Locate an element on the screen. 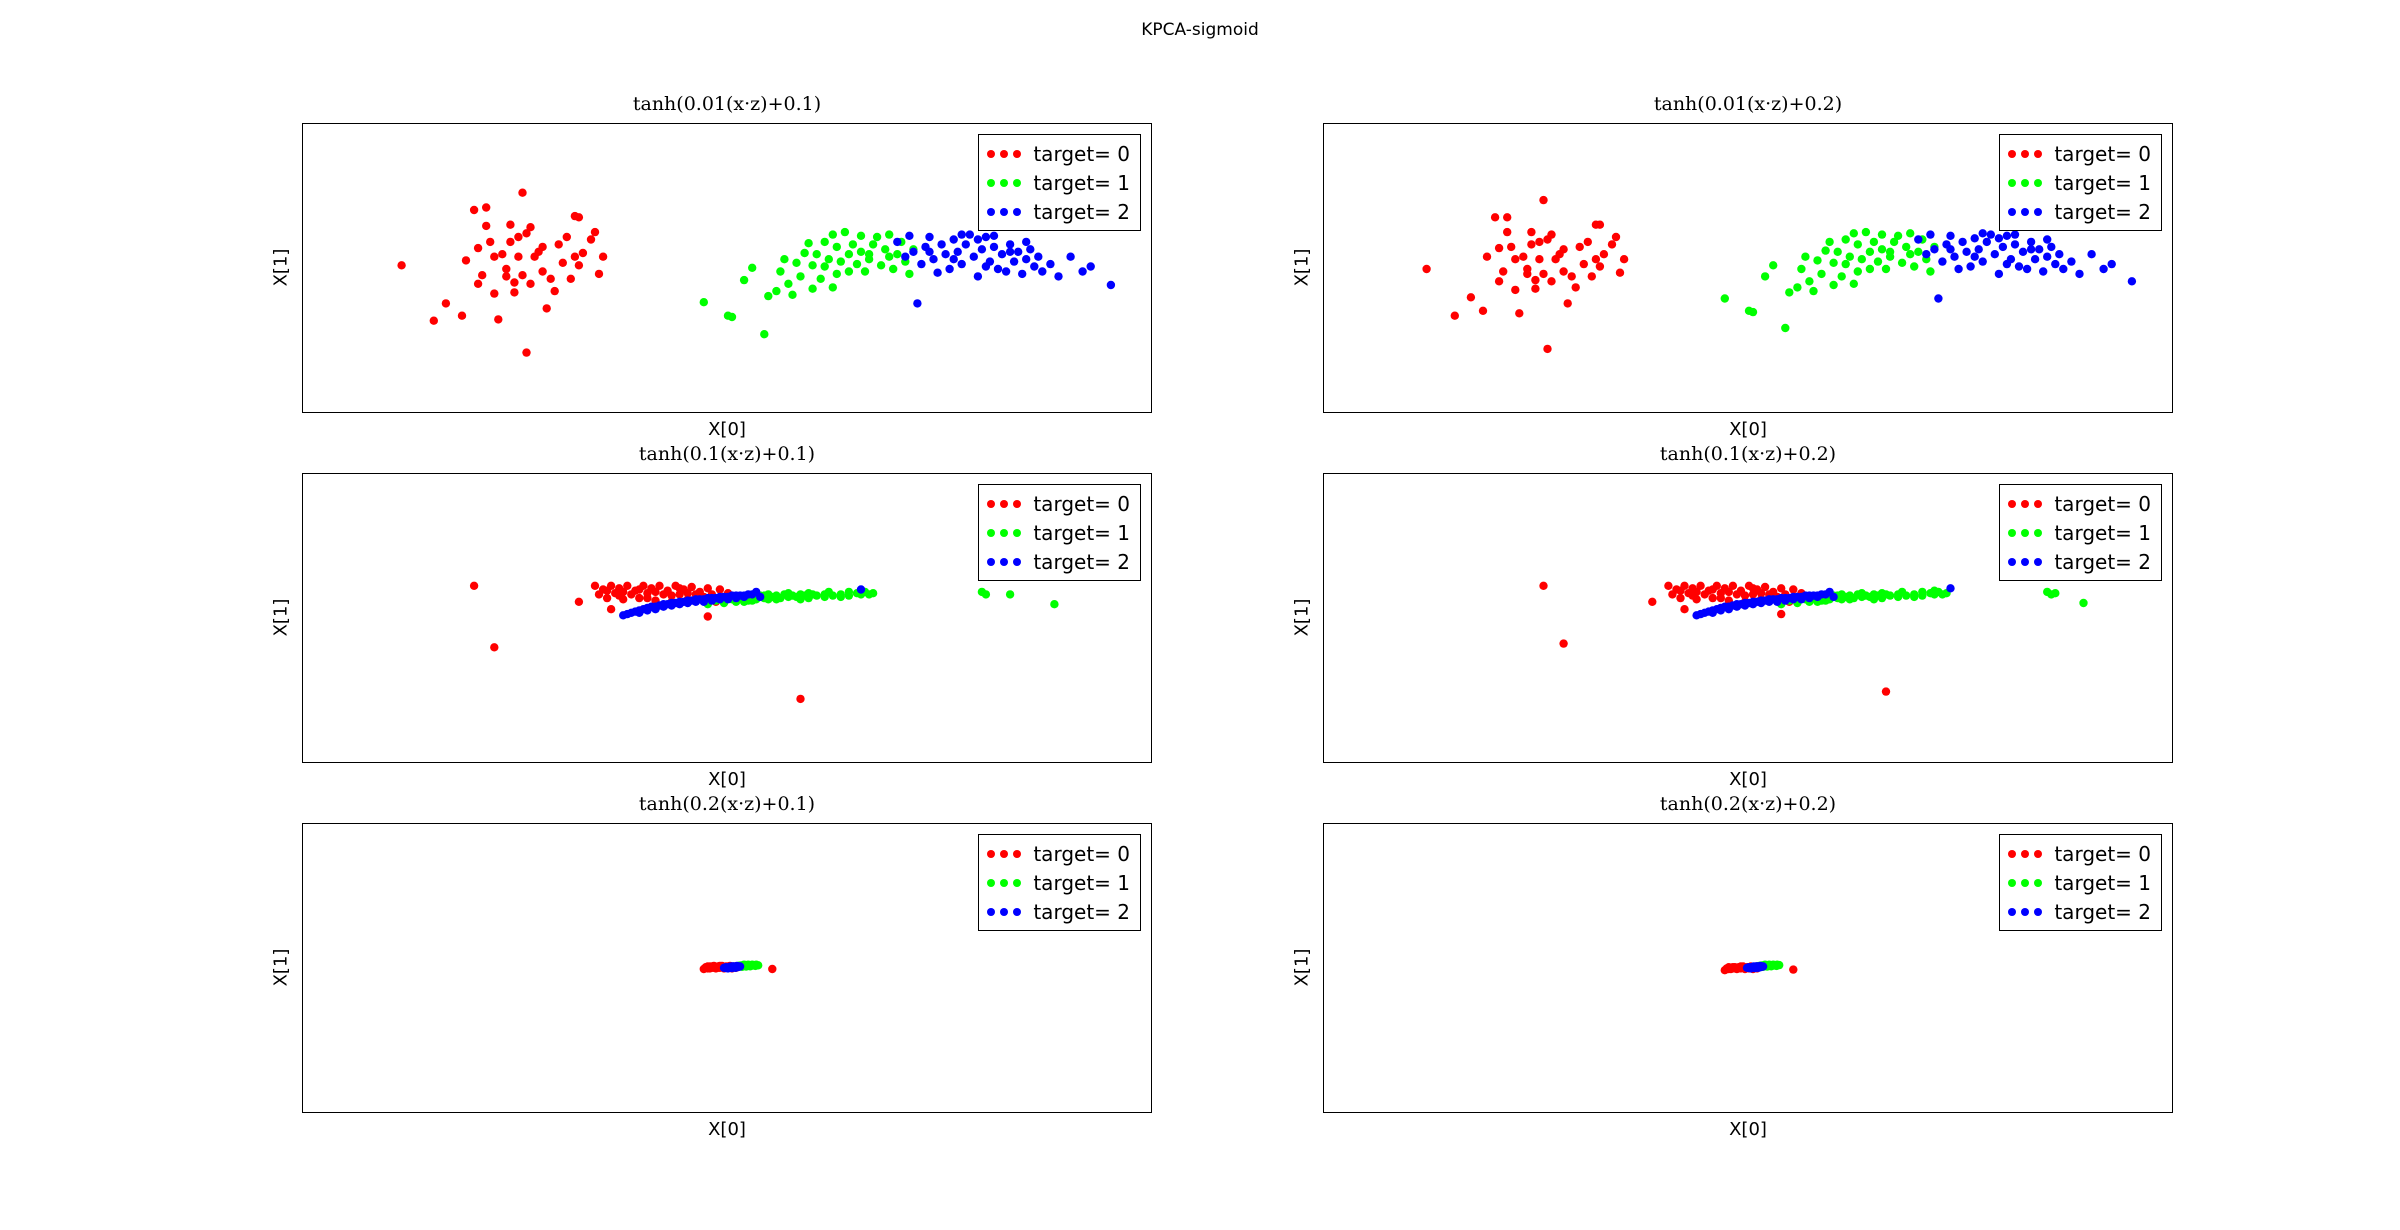 The height and width of the screenshot is (1230, 2400). legend-entry: target= 0 is located at coordinates (1058, 503).